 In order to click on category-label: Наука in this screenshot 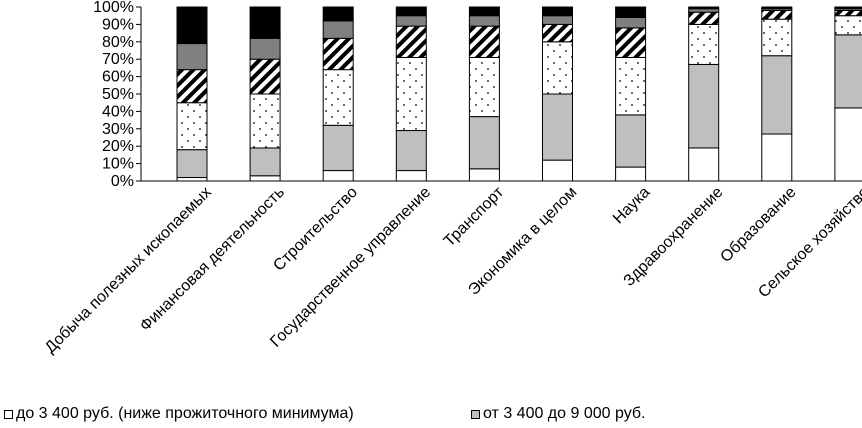, I will do `click(632, 206)`.